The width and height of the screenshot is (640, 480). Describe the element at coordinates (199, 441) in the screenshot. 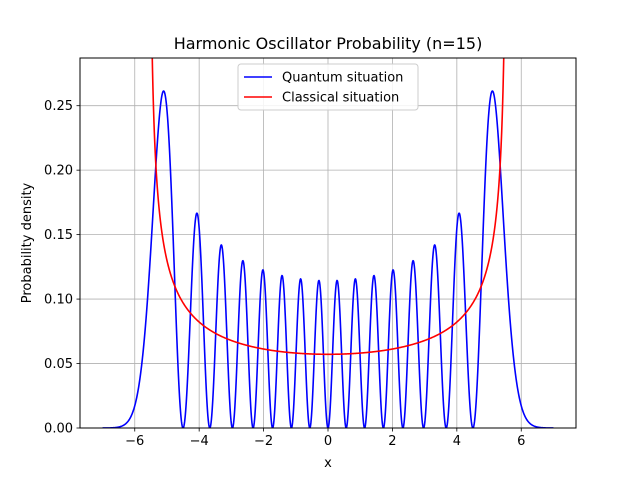

I see `x-tick-label: −4` at that location.